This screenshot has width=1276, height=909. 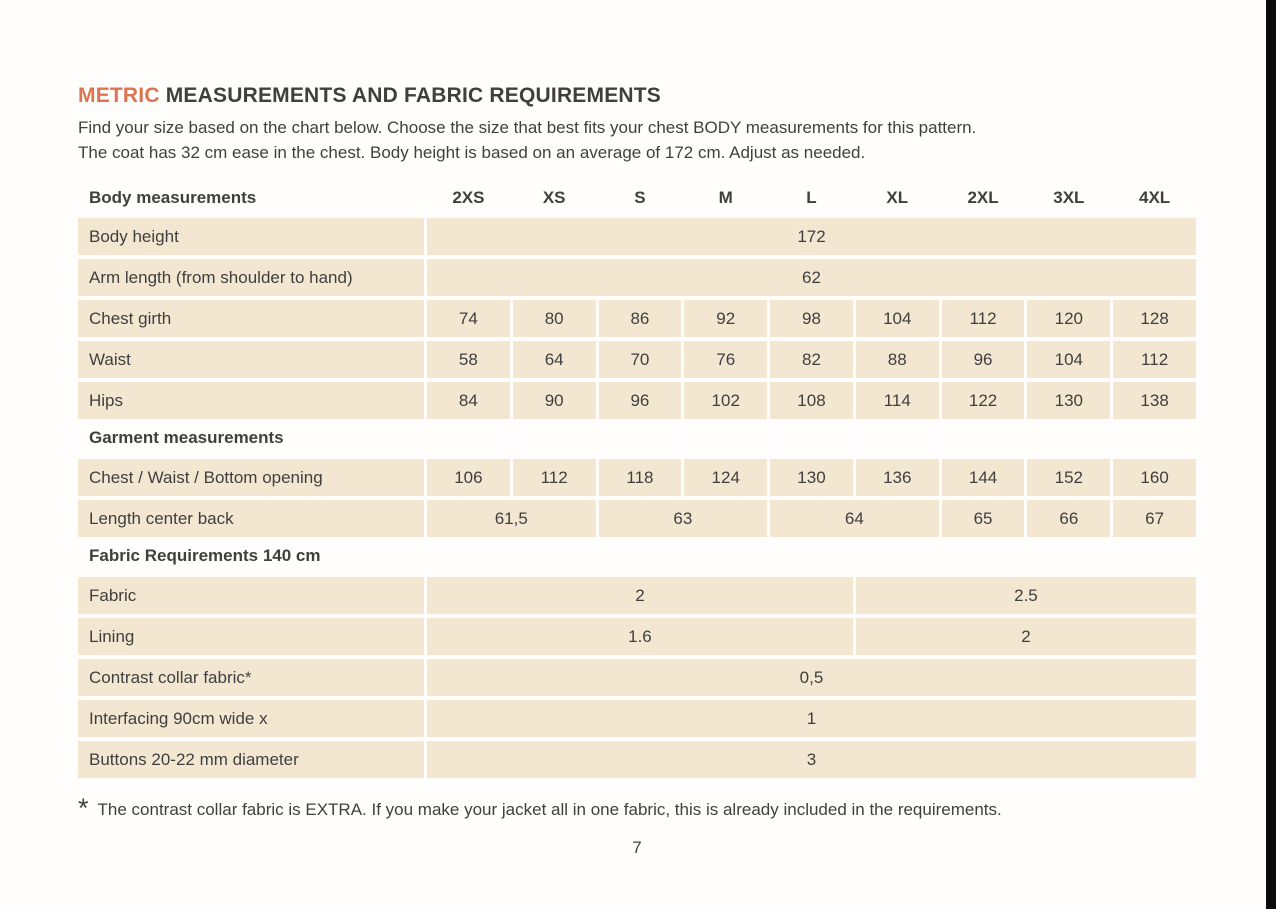 I want to click on table-row: Body height 172, so click(x=637, y=236).